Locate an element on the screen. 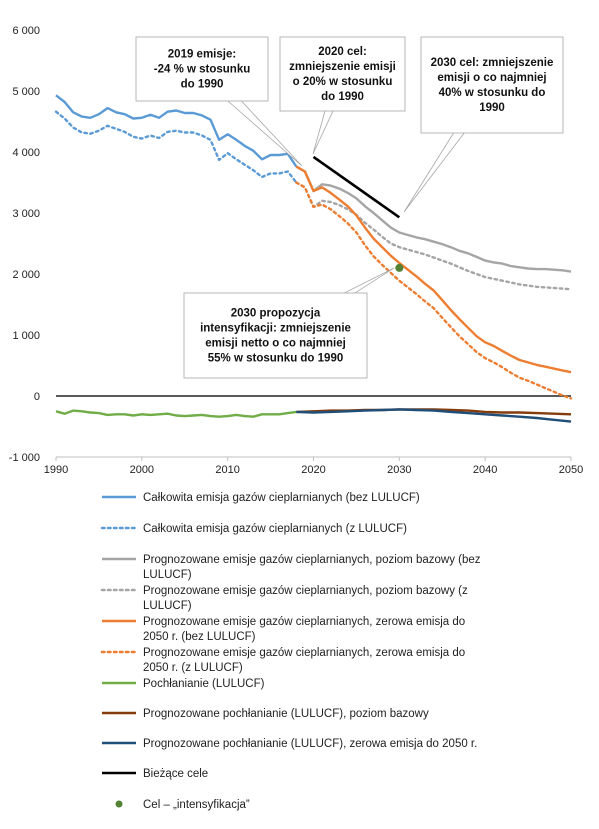 This screenshot has width=599, height=829. y-tick-label: 0 is located at coordinates (37, 397).